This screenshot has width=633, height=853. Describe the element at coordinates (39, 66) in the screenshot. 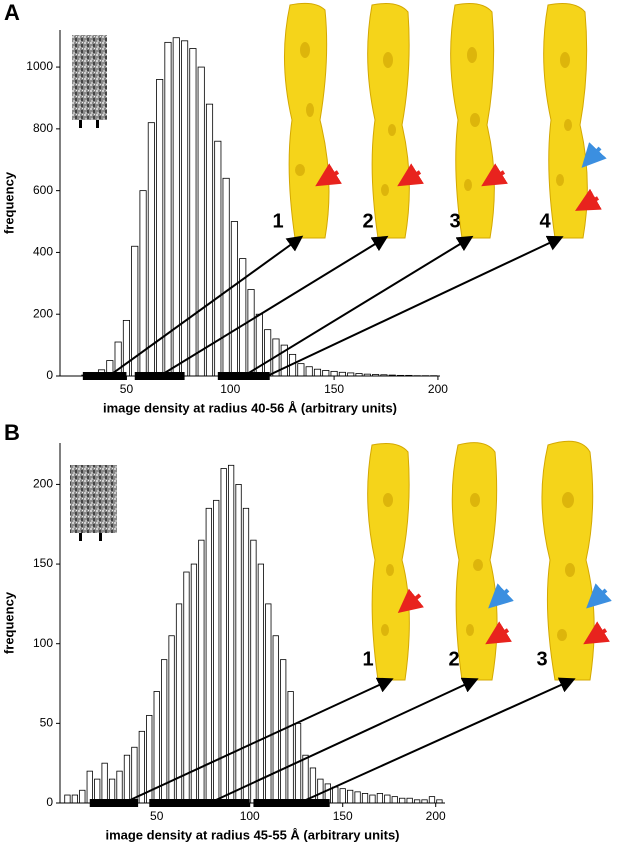

I see `y-tick-label: 1000` at that location.